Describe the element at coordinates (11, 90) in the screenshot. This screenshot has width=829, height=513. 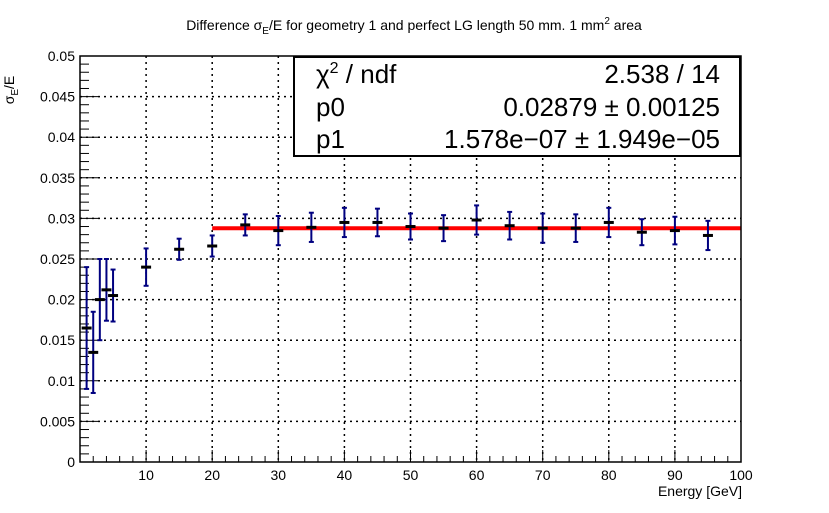
I see `y-axis-title: σE/E` at that location.